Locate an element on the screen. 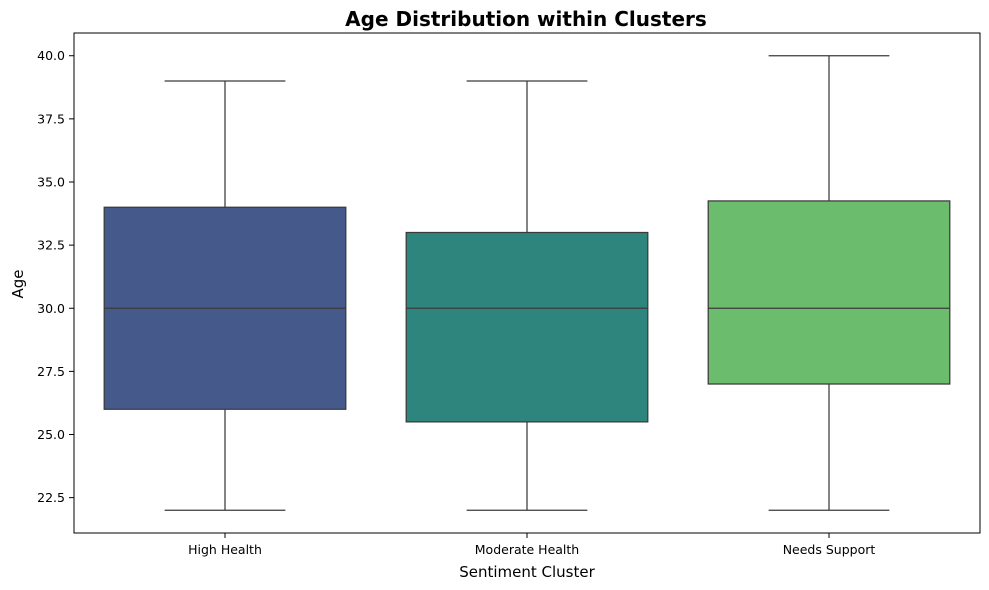 This screenshot has width=989, height=590. y-tick-label: 30.0 is located at coordinates (51, 308).